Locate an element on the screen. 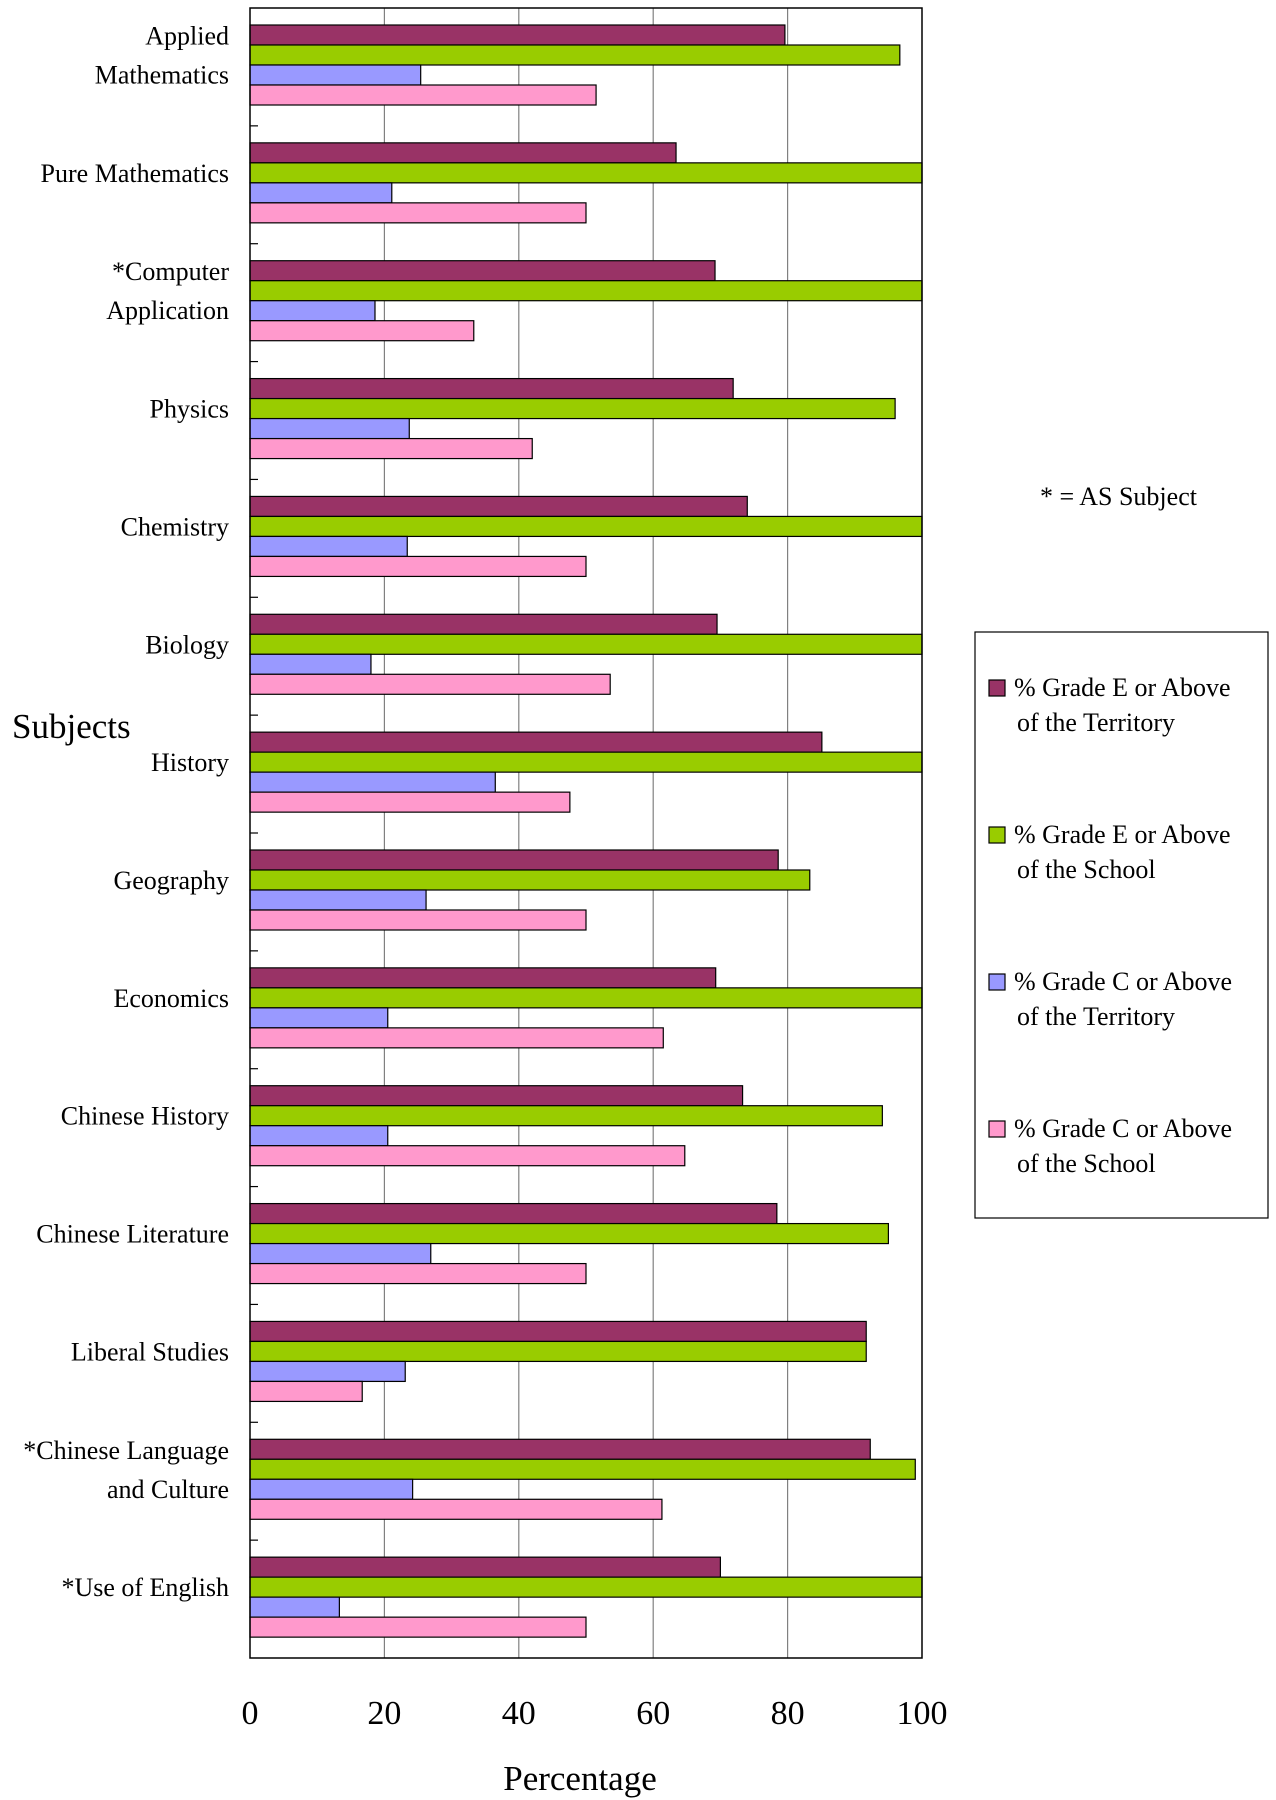 Image resolution: width=1276 pixels, height=1800 pixels. legend-label: % Grade C or Above of the School is located at coordinates (1123, 1146).